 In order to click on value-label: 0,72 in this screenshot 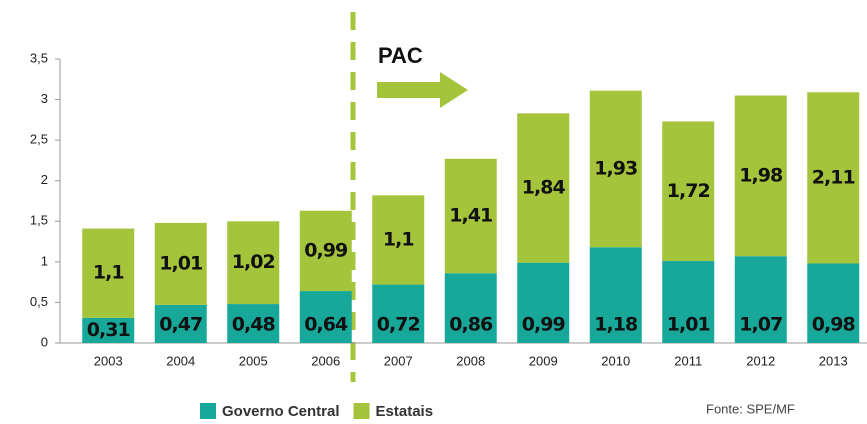, I will do `click(398, 325)`.